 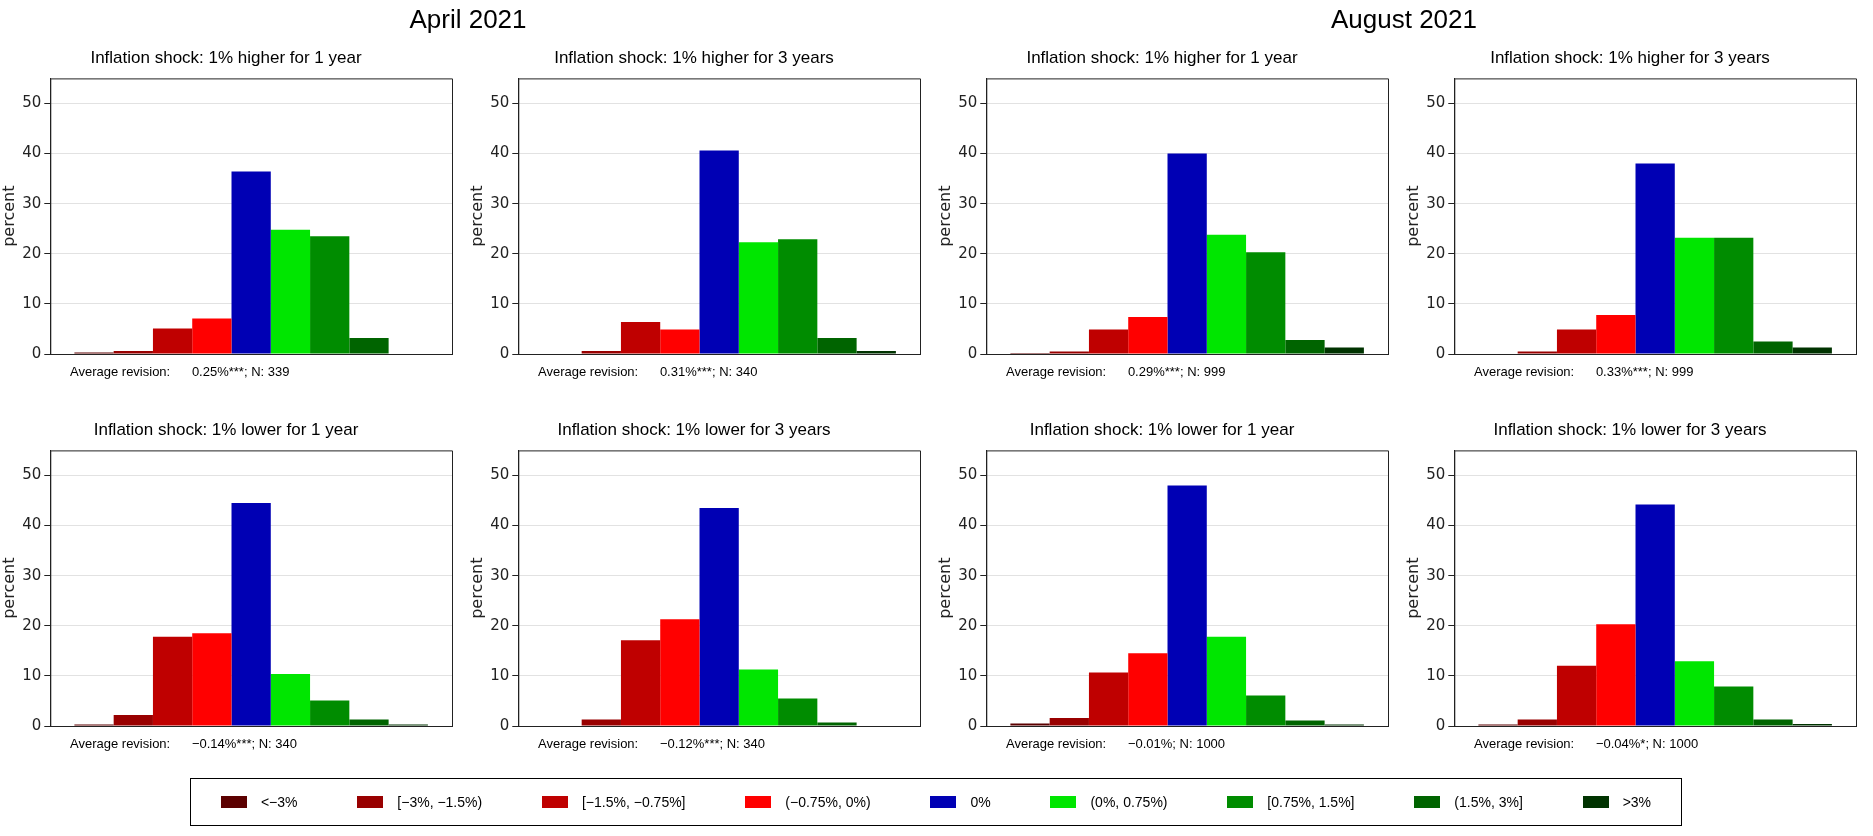 What do you see at coordinates (828, 802) in the screenshot?
I see `legend-label: (−0.75%, 0%)` at bounding box center [828, 802].